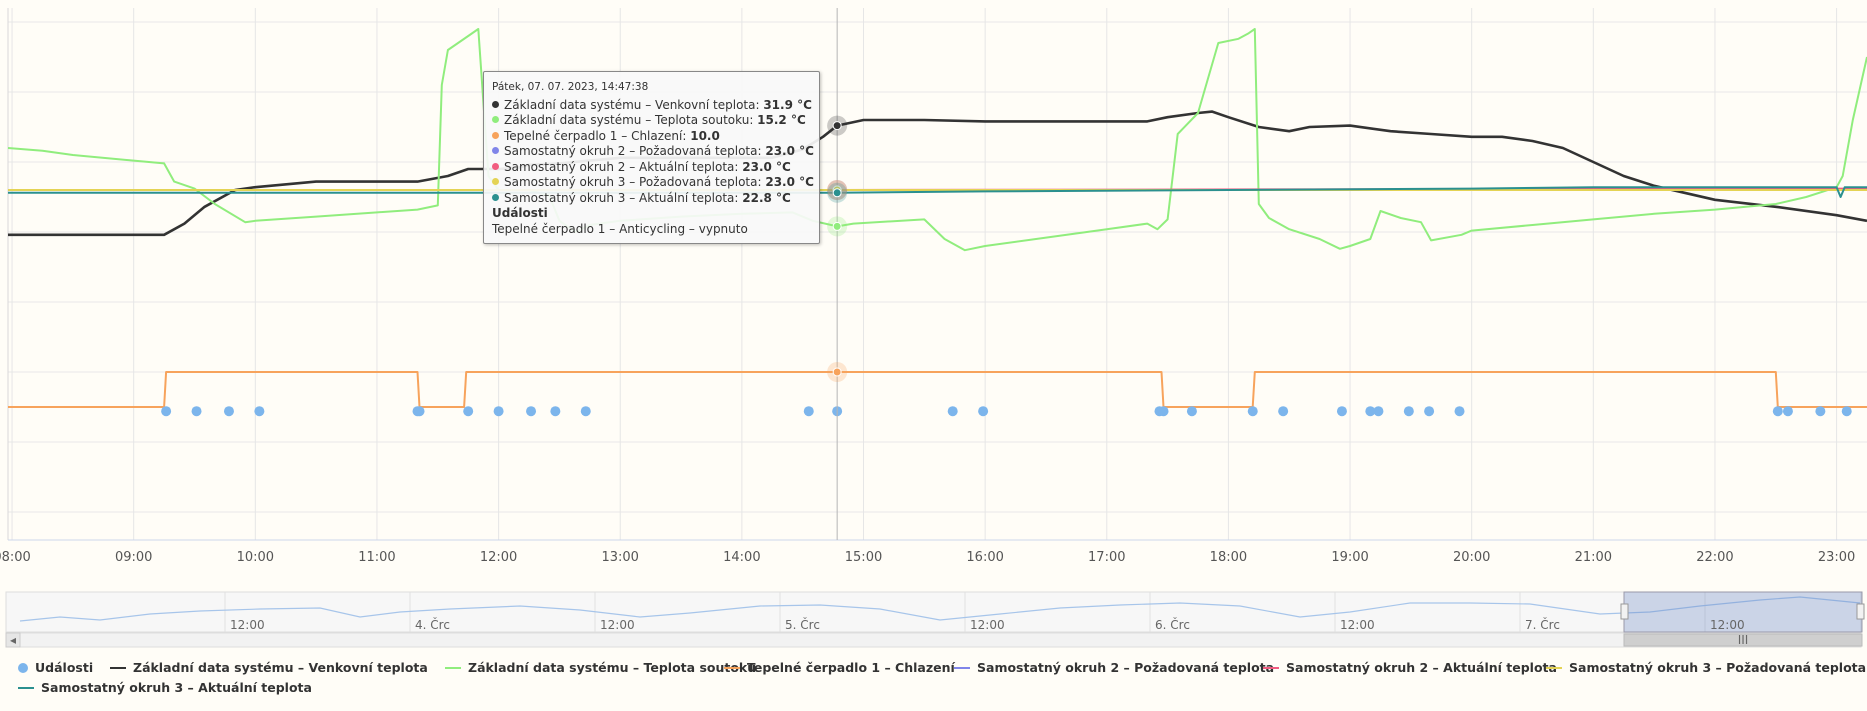  I want to click on navigator-handle-left, so click(1624, 611).